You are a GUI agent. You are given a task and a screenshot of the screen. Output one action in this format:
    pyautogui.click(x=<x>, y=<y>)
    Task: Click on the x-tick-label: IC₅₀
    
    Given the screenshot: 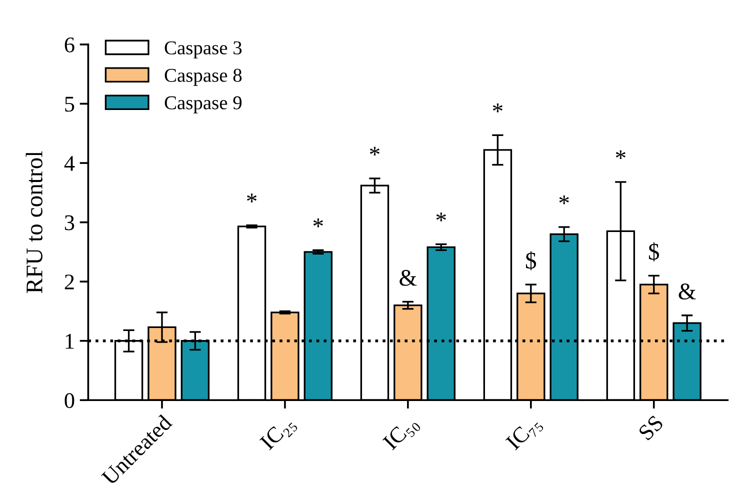 What is the action you would take?
    pyautogui.click(x=402, y=434)
    